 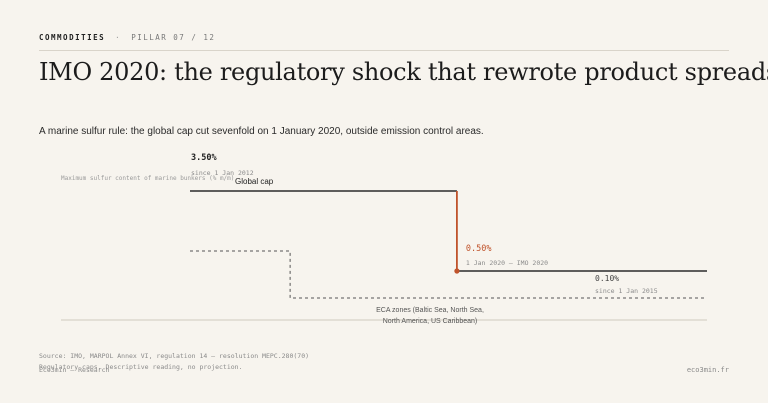 What do you see at coordinates (448, 231) in the screenshot?
I see `series-global-line` at bounding box center [448, 231].